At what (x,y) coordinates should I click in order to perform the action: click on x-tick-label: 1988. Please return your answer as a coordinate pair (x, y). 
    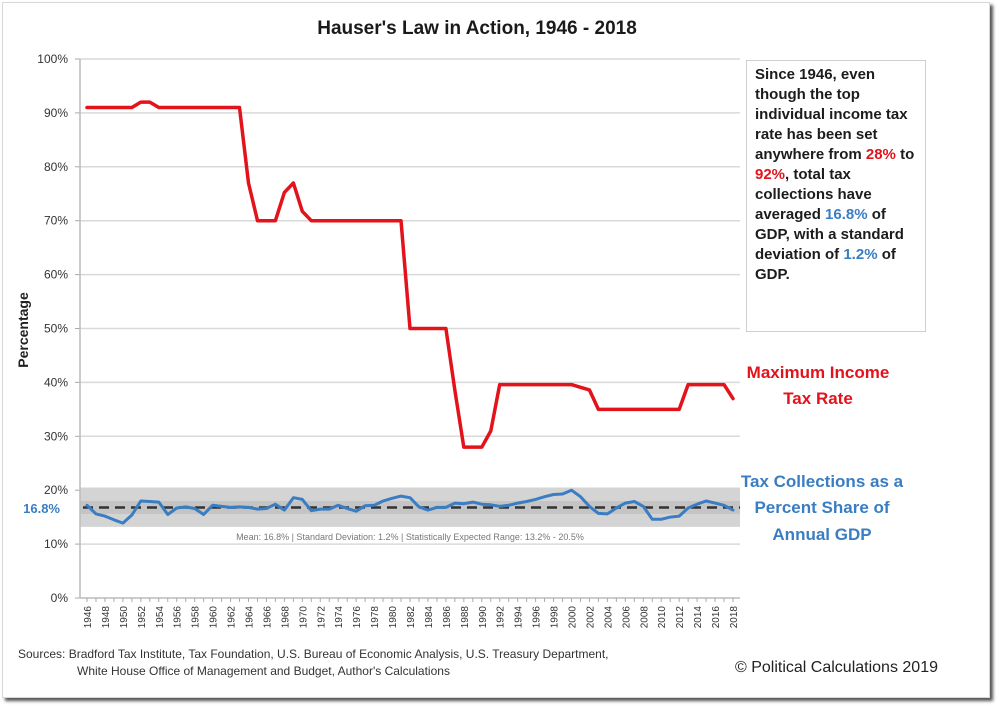
    Looking at the image, I should click on (465, 617).